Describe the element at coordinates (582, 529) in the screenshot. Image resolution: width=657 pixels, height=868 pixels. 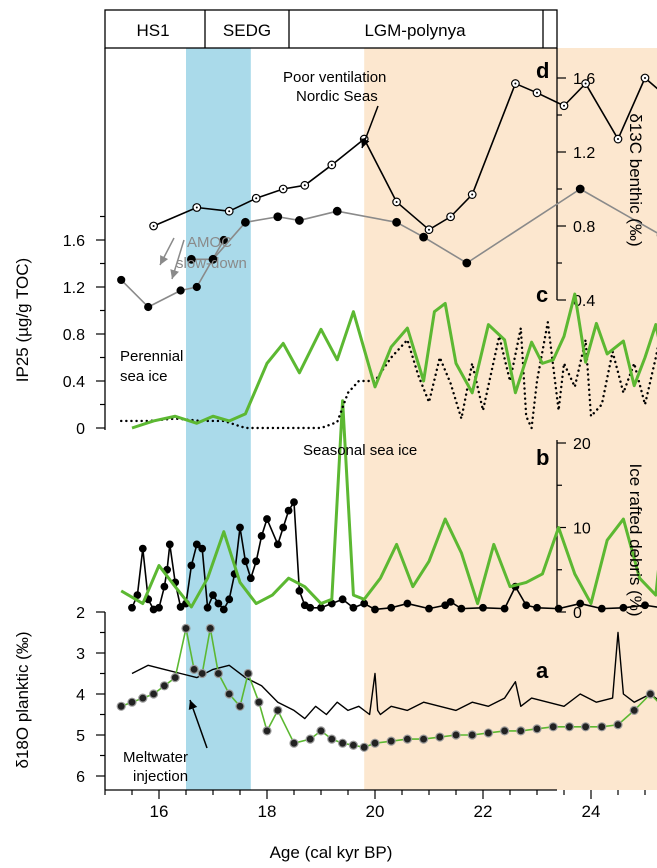
I see `tick-label-b: 10` at that location.